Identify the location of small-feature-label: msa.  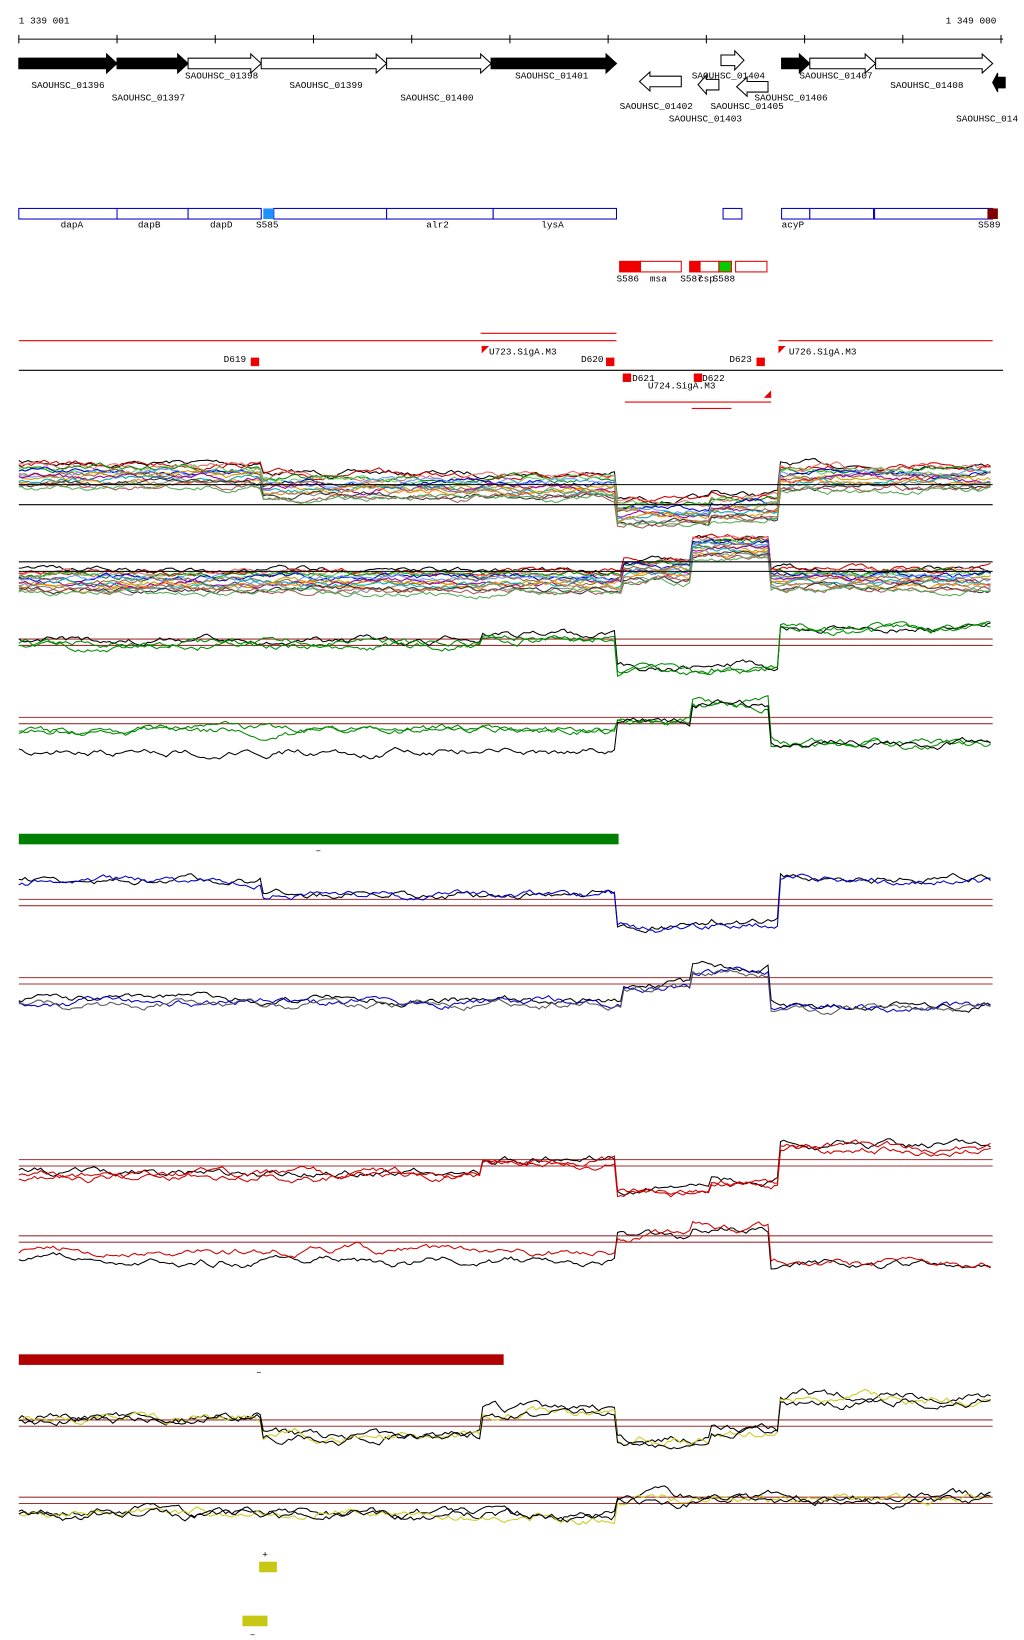
(658, 278).